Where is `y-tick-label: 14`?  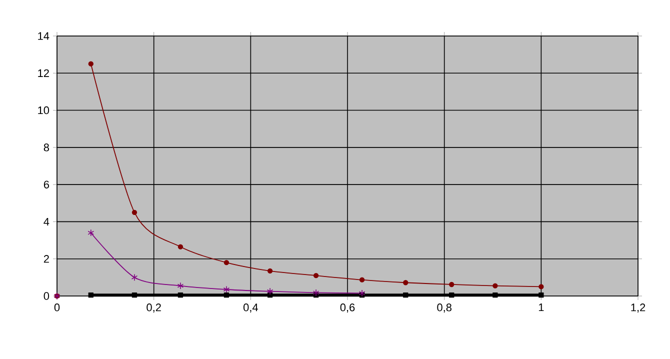
y-tick-label: 14 is located at coordinates (44, 36).